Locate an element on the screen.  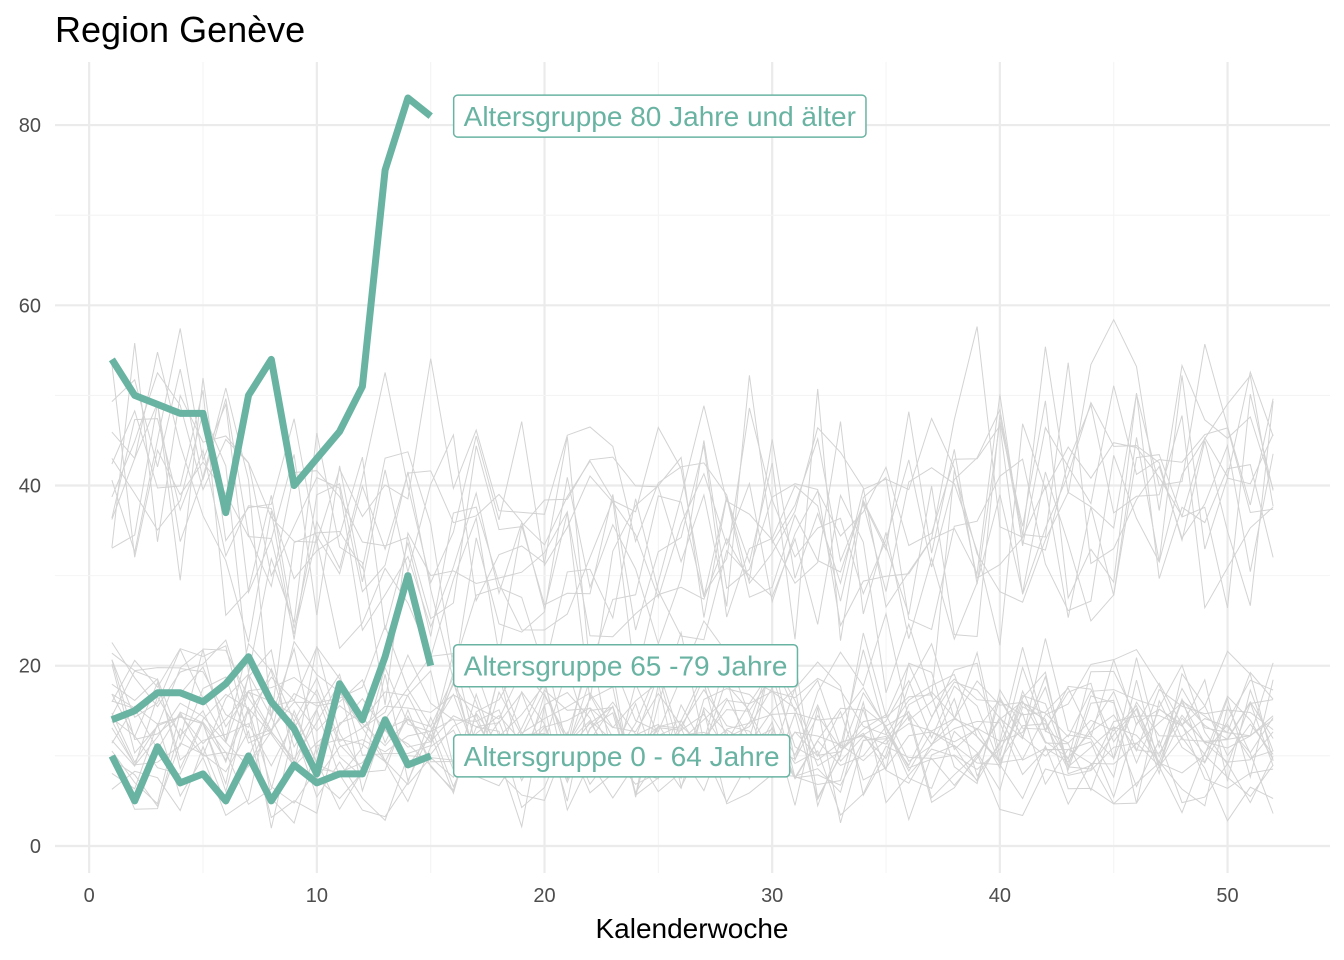
x-tick-label: 50 is located at coordinates (1227, 896).